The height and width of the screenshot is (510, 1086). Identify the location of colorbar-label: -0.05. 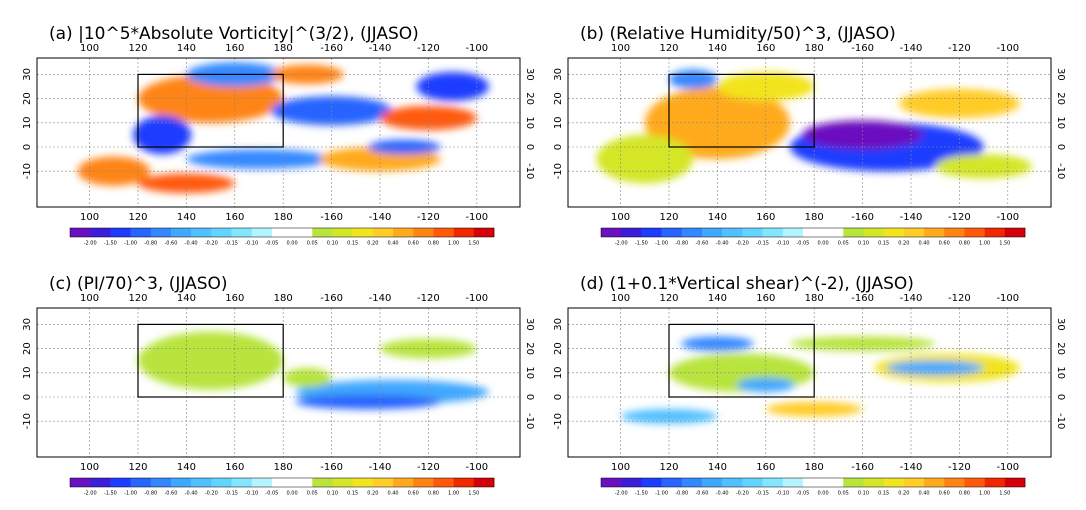
(271, 494).